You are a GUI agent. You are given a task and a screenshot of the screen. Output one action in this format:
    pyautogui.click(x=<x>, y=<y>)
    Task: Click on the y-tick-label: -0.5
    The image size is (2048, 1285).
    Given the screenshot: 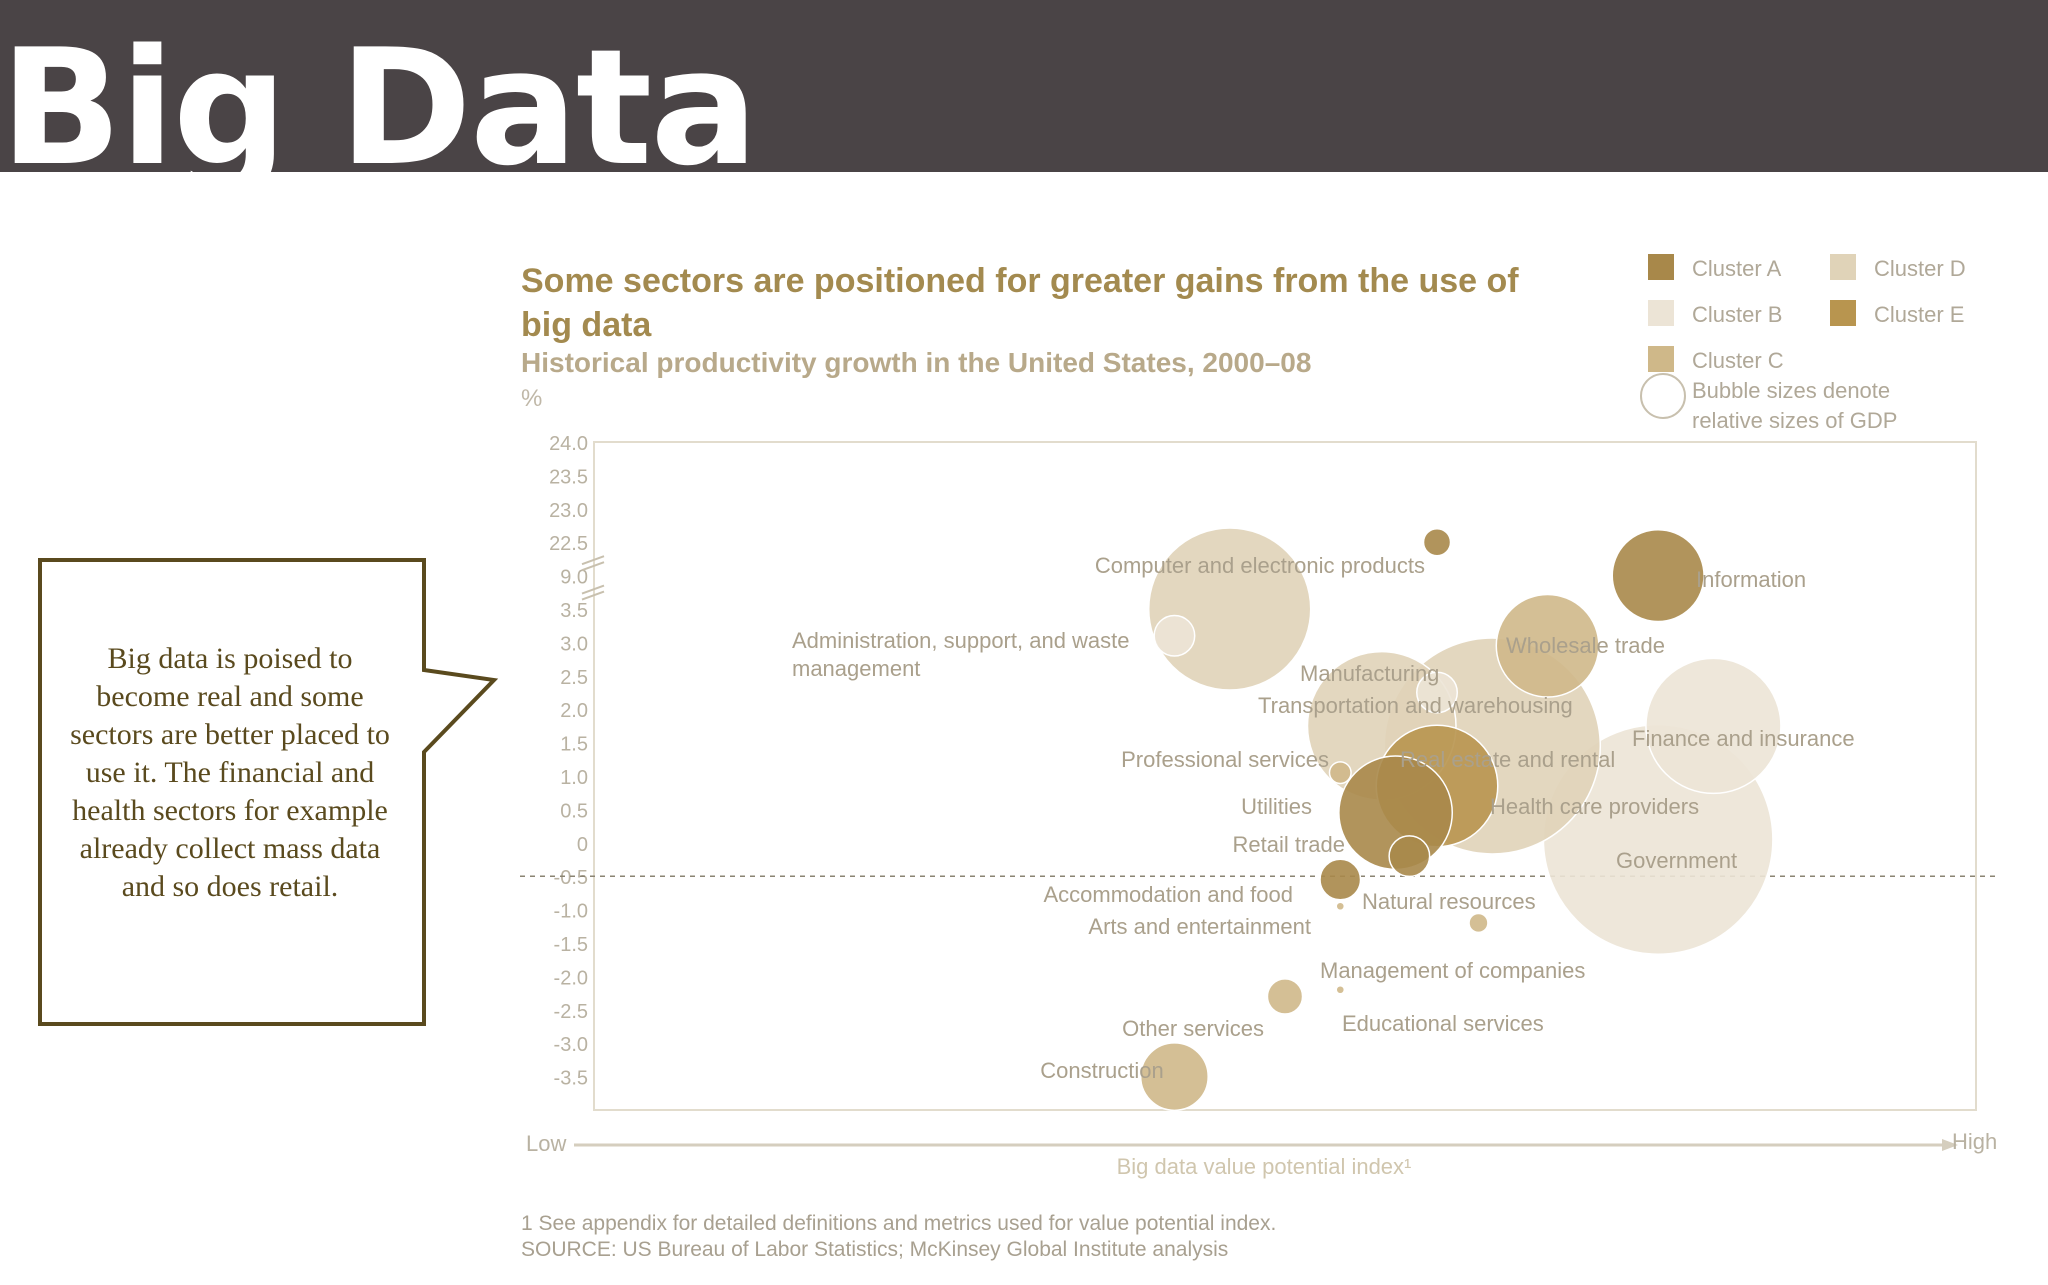 What is the action you would take?
    pyautogui.click(x=571, y=878)
    